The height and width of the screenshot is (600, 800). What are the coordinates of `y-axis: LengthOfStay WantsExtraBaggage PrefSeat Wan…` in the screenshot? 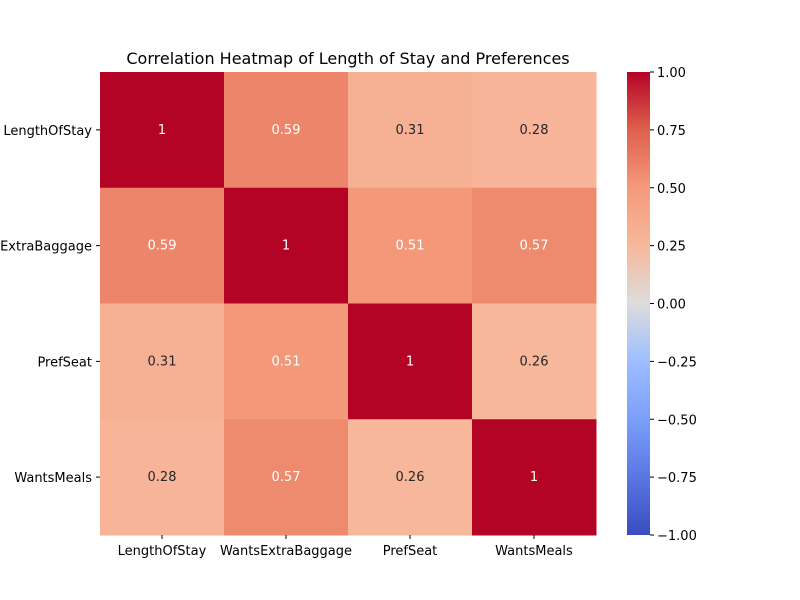 It's located at (50, 305).